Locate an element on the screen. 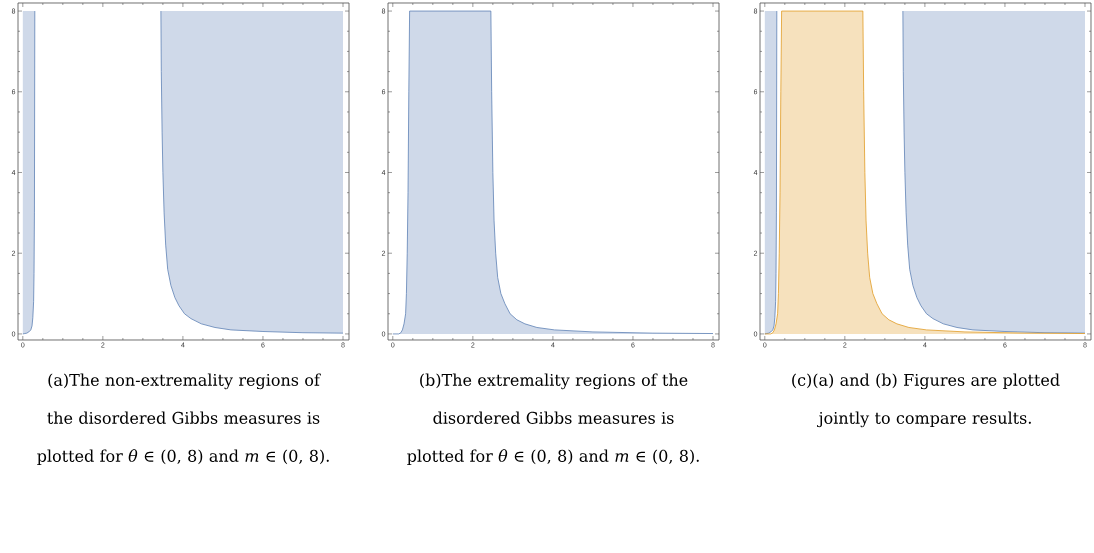  text: (a)The non-extremality regions of the disordered Gibbs measures is plotted for θ ∈ (0, 8) and m ∈ (0, 8). is located at coordinates (183, 419).